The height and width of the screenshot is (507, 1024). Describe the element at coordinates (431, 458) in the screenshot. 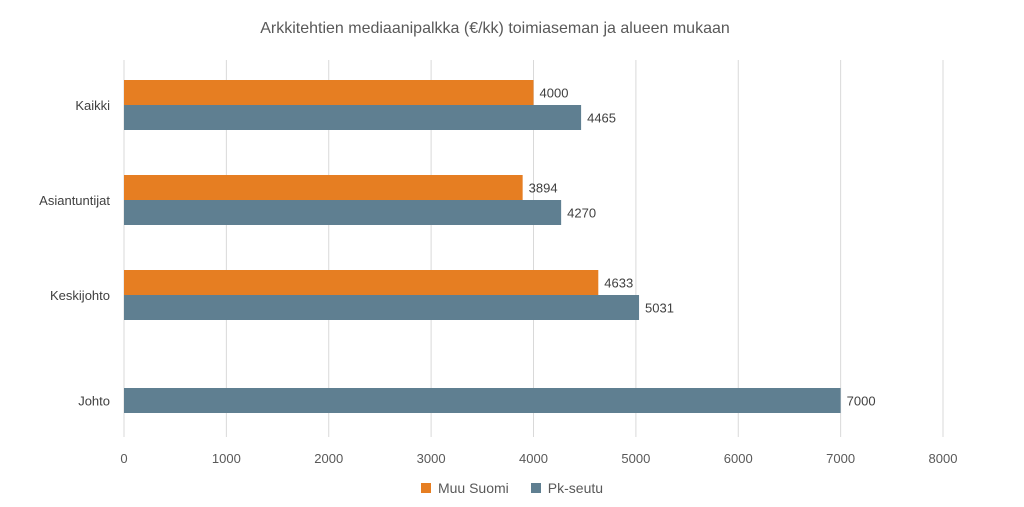

I see `x-tick-label: 3000` at that location.